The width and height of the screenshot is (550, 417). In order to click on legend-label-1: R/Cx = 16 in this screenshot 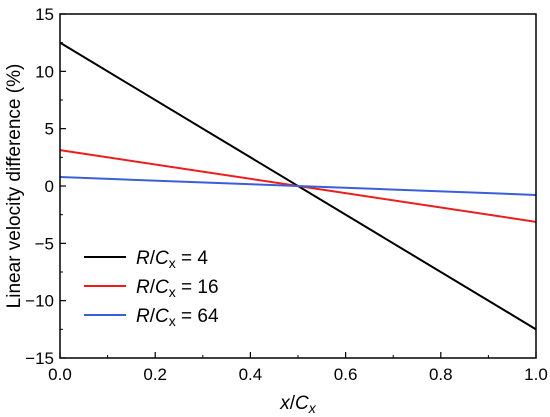, I will do `click(177, 288)`.